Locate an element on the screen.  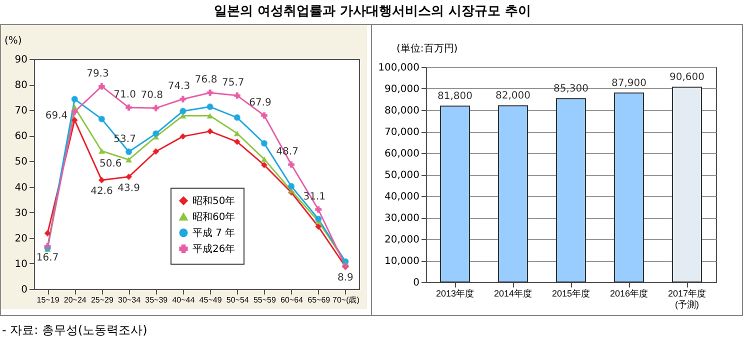
y-tick-label: 10 is located at coordinates (21, 264).